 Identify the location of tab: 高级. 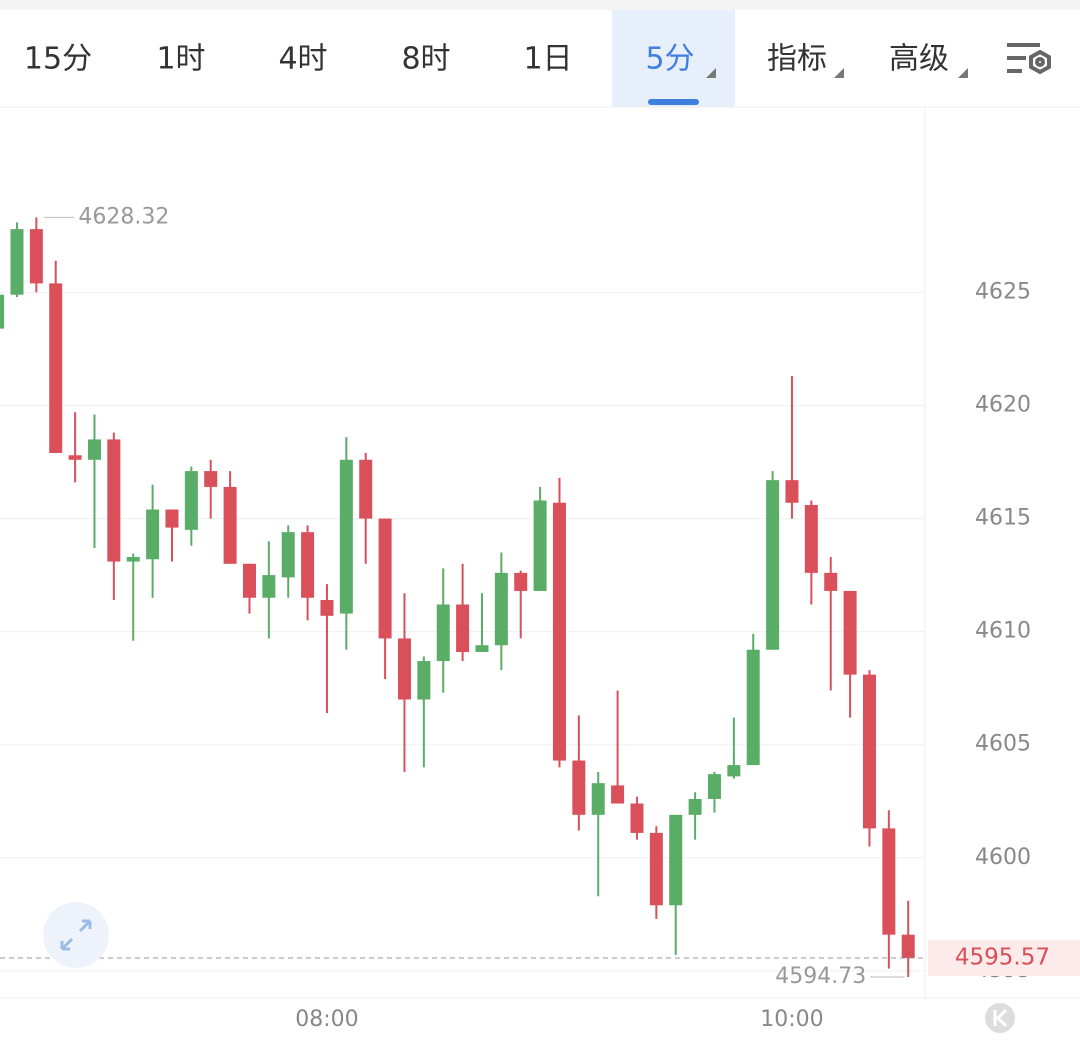
(919, 59).